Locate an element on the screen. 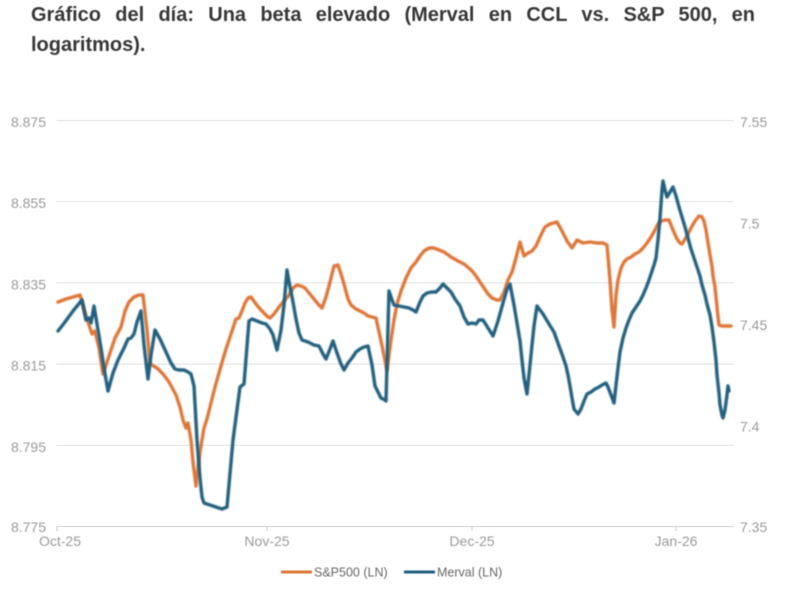  svg-text: Oct-25 is located at coordinates (60, 541).